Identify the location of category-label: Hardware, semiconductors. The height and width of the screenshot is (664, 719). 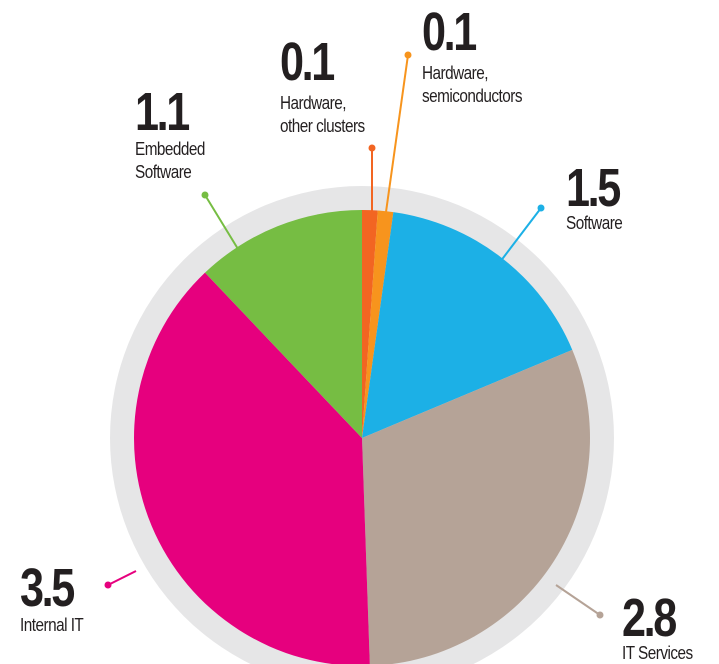
(472, 84).